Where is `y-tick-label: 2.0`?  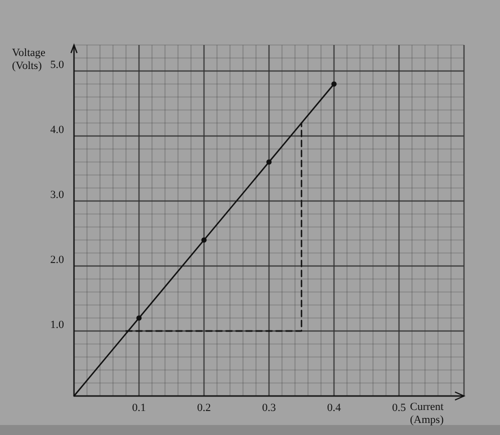
y-tick-label: 2.0 is located at coordinates (57, 260).